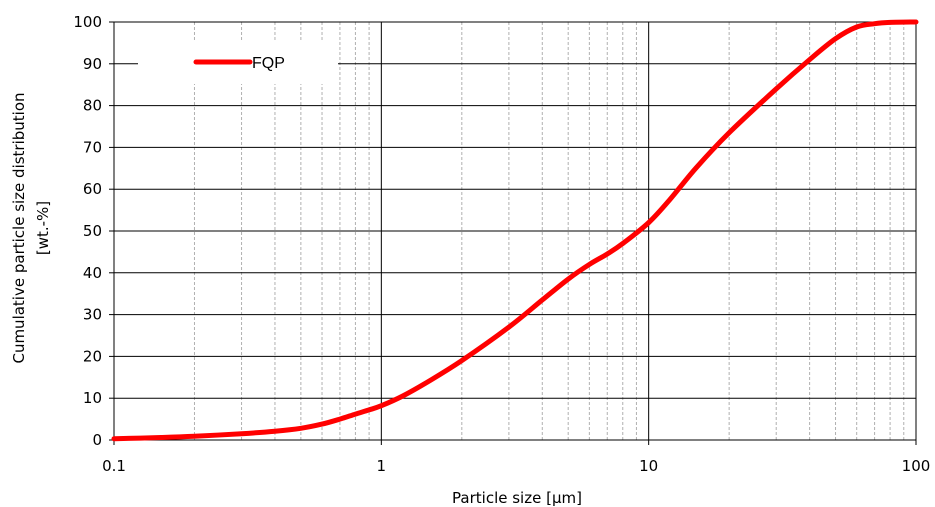 This screenshot has height=507, width=935. I want to click on y-tick-label: 80, so click(92, 106).